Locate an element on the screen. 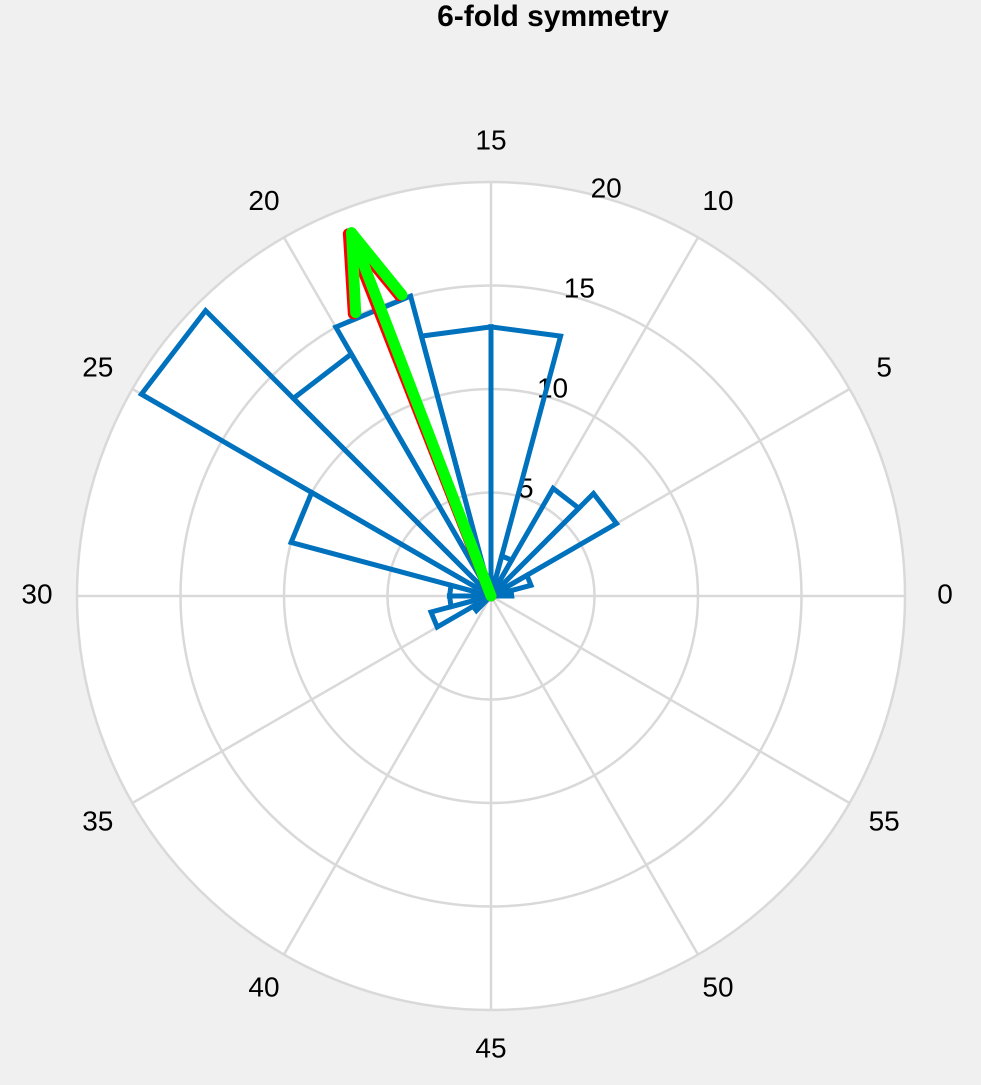 The height and width of the screenshot is (1085, 981). arrow-shaft is located at coordinates (421, 414).